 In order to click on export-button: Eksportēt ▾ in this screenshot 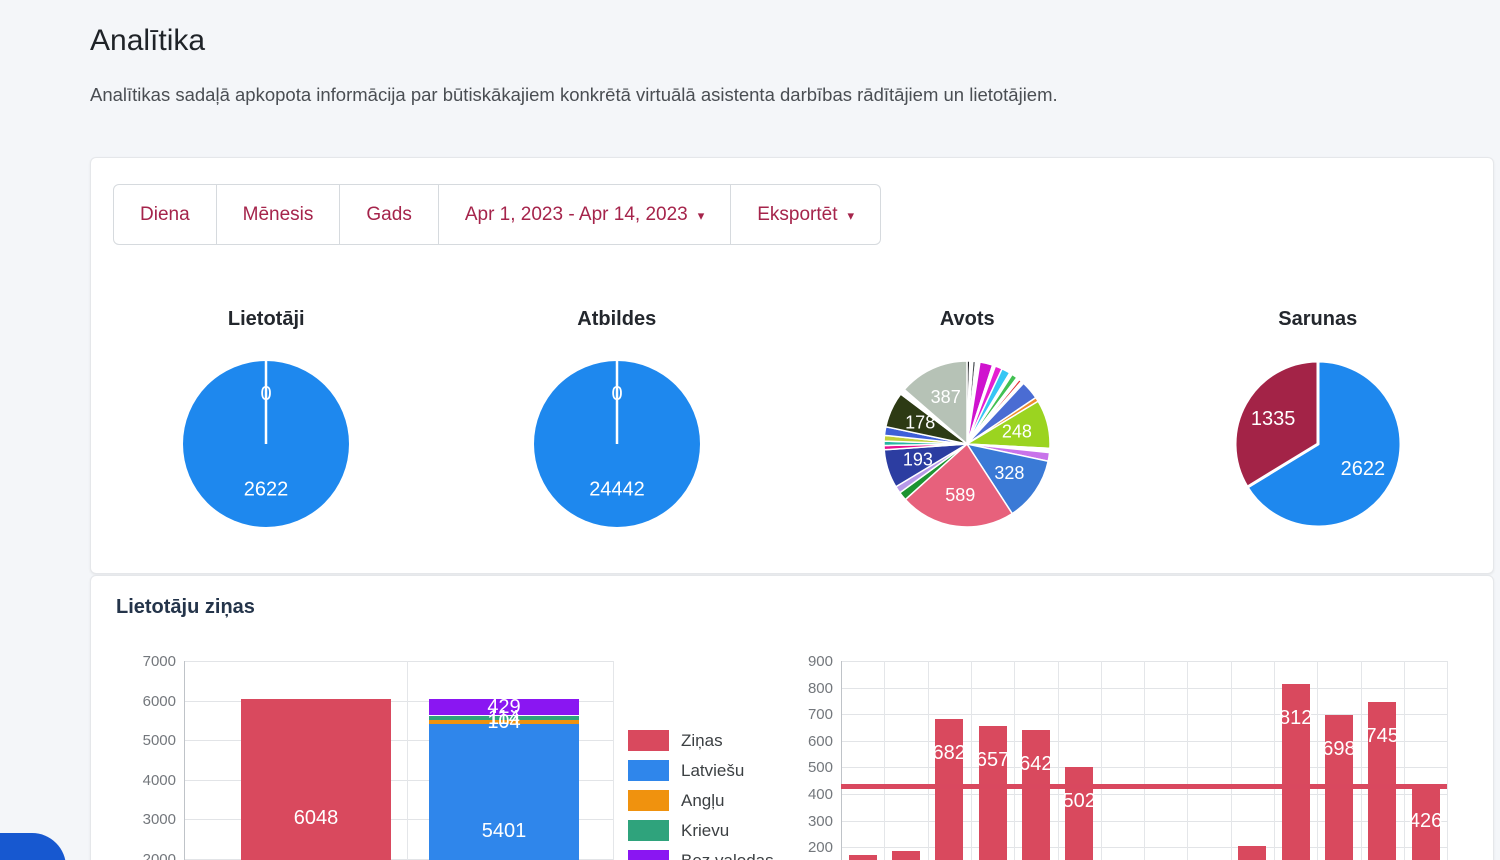, I will do `click(806, 214)`.